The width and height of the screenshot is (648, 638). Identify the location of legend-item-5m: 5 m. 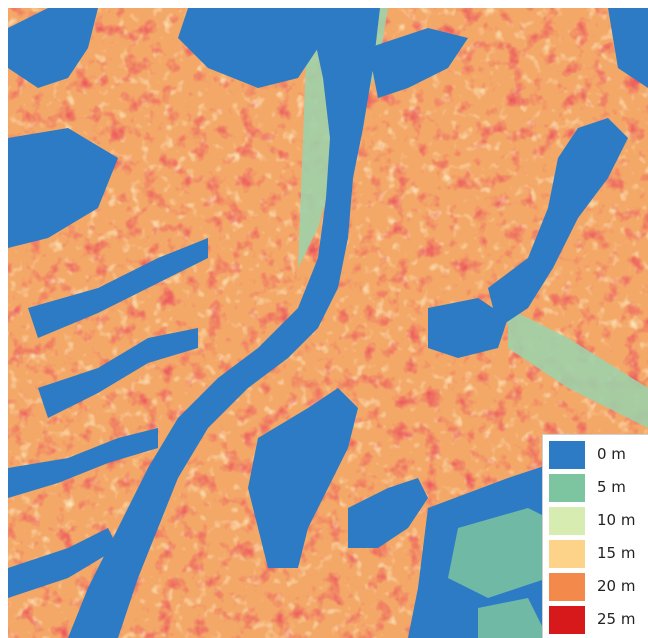
(598, 488).